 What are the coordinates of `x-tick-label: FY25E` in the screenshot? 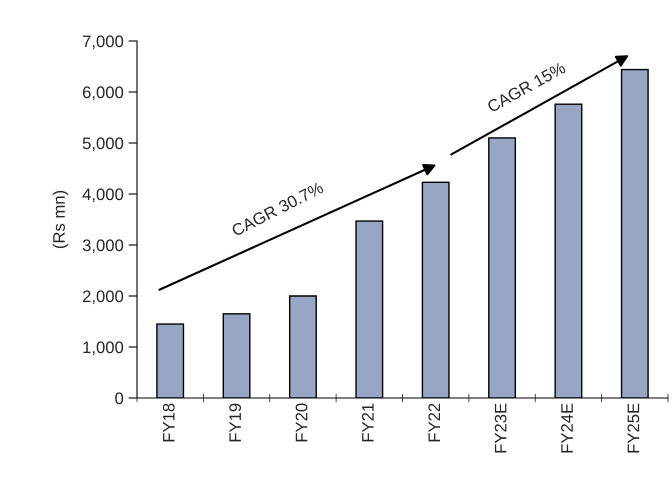 It's located at (633, 428).